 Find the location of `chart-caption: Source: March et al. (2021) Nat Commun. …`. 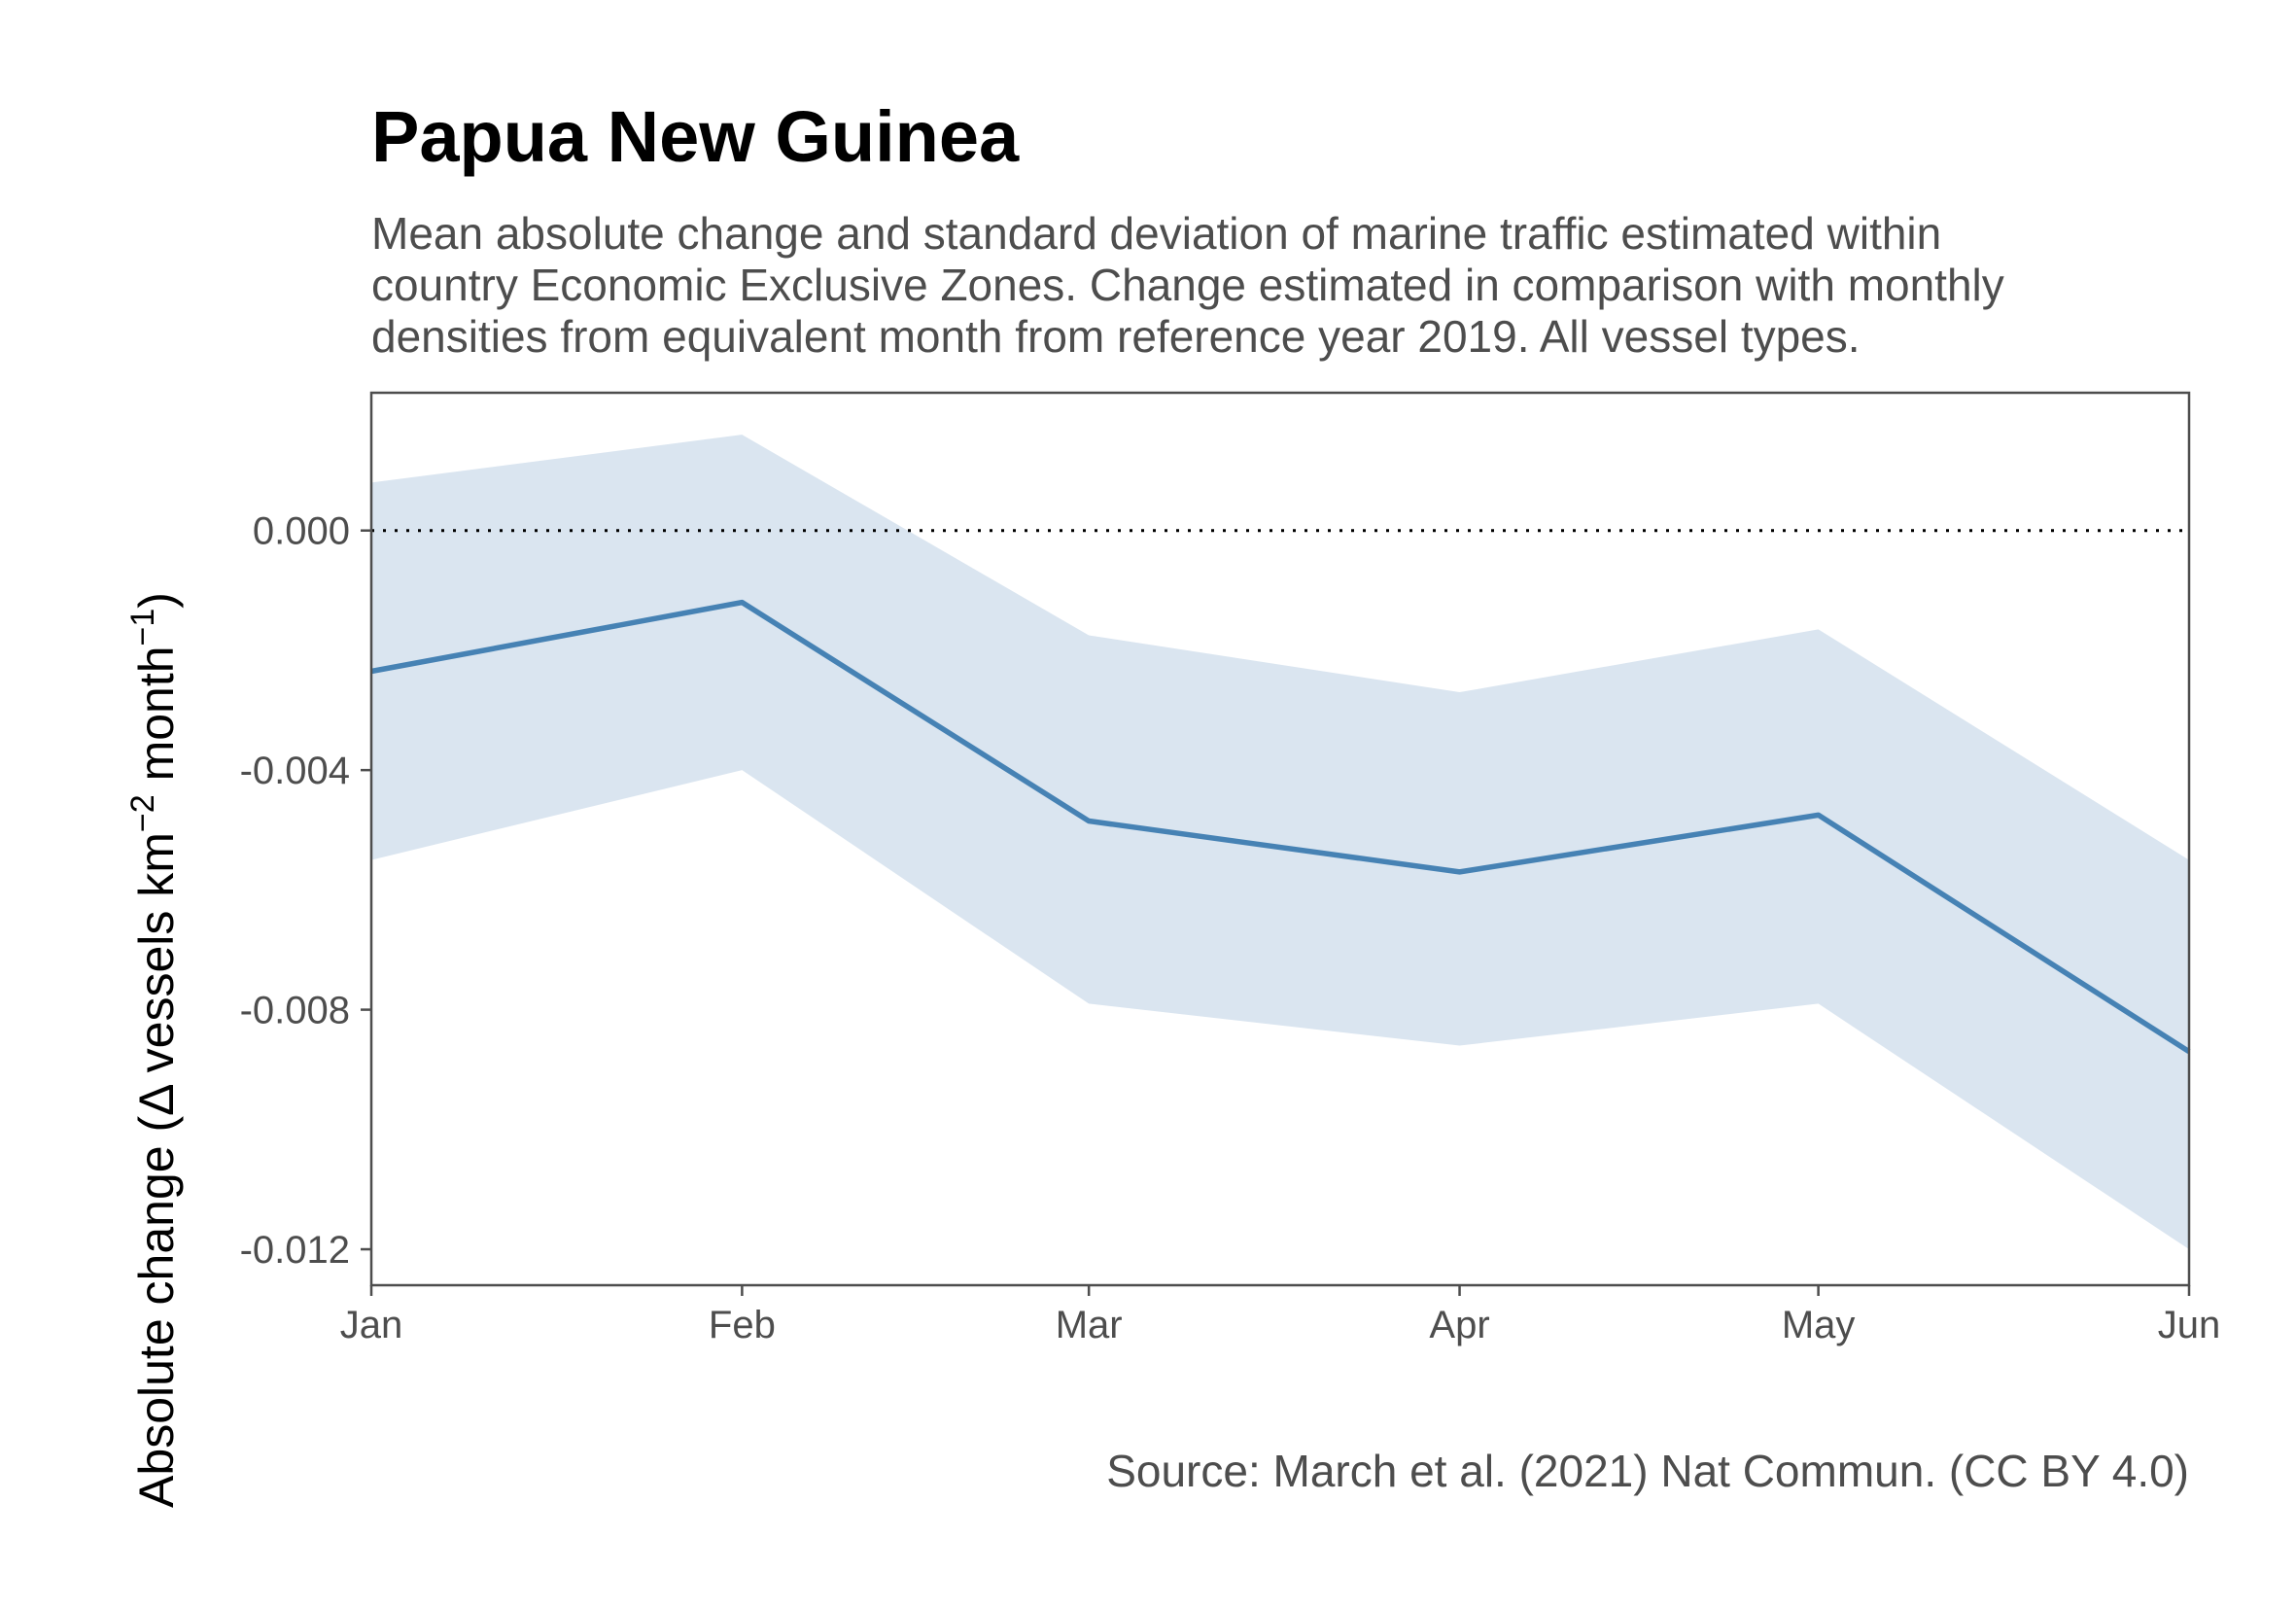

chart-caption: Source: March et al. (2021) Nat Commun. … is located at coordinates (1647, 1471).